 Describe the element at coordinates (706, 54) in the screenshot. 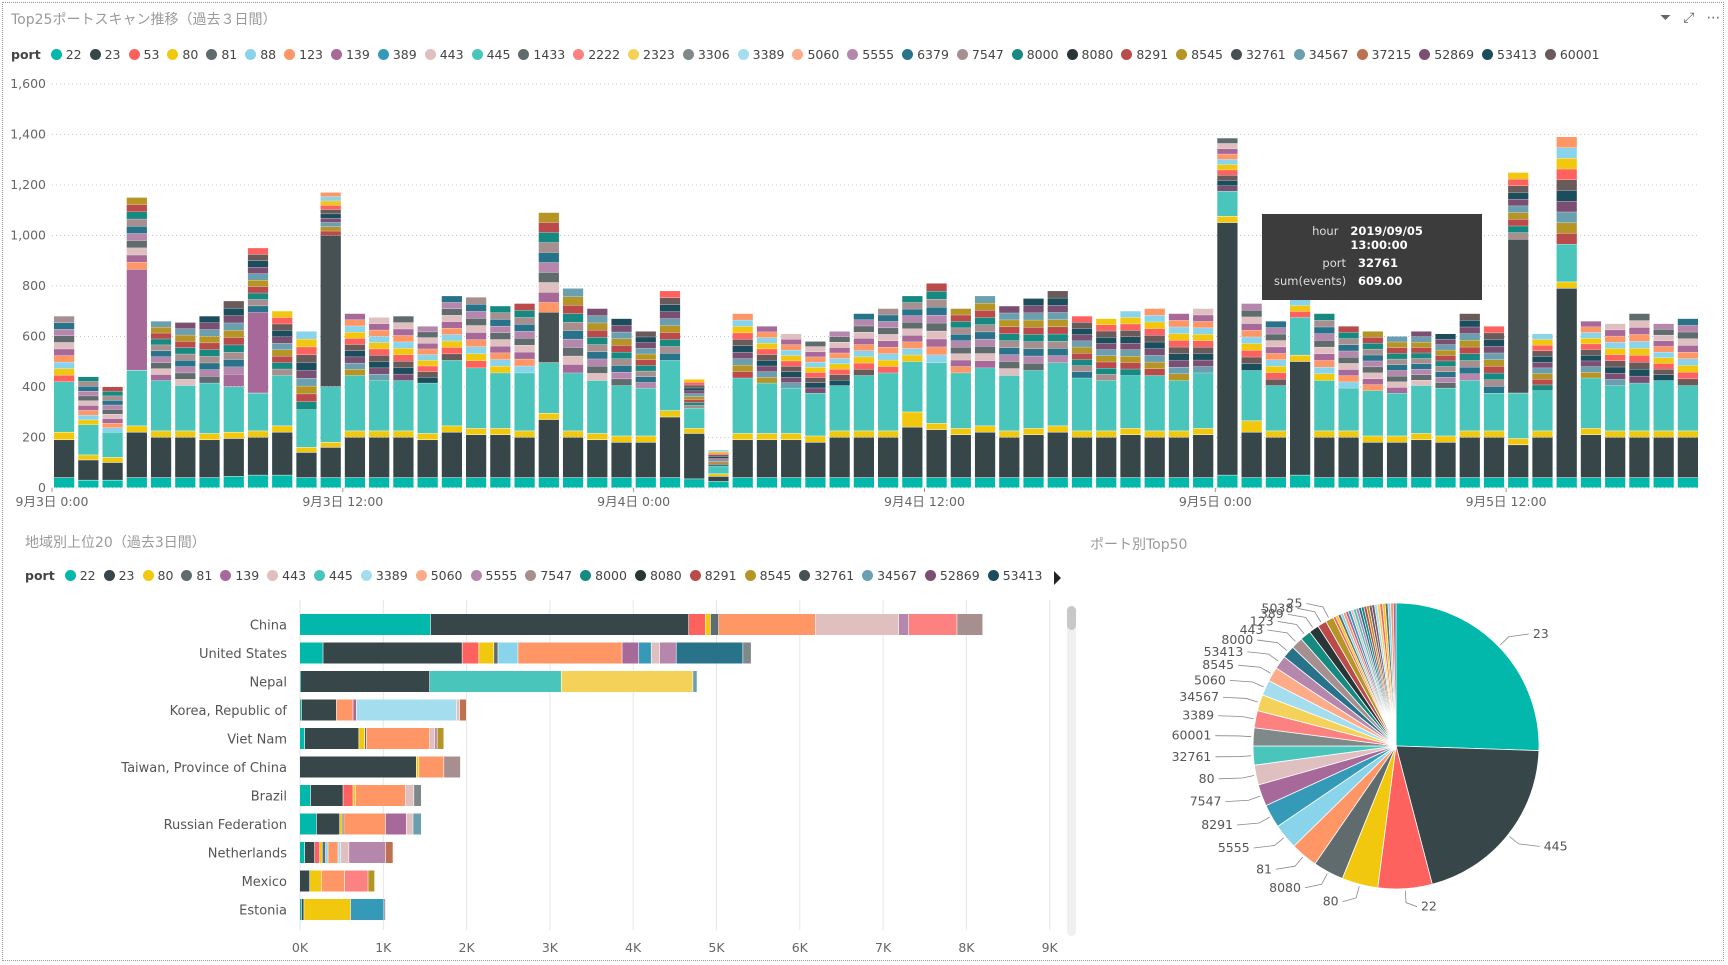

I see `legend-item-3306: 3306` at that location.